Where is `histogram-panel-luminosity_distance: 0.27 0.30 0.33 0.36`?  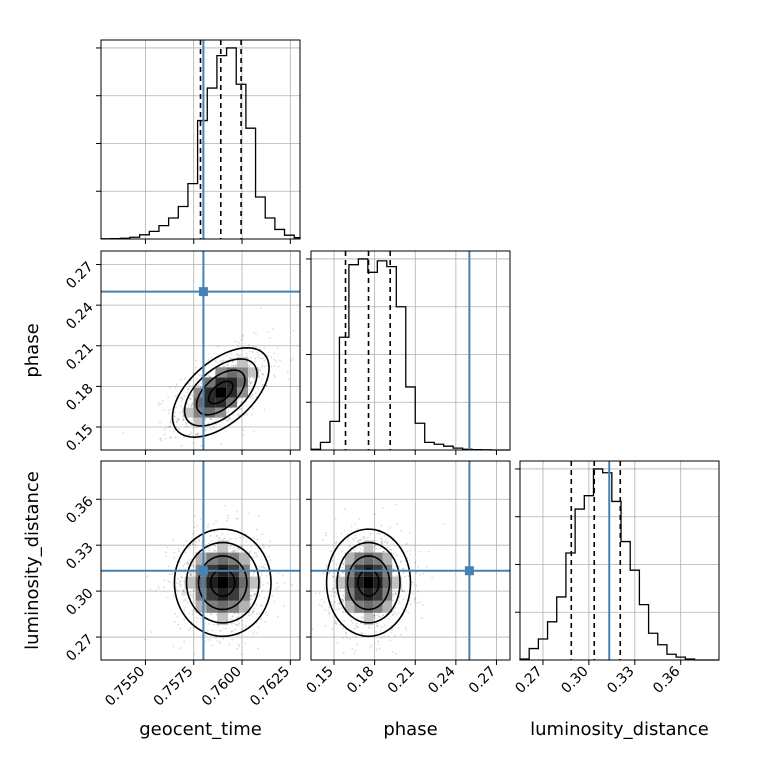 histogram-panel-luminosity_distance: 0.27 0.30 0.33 0.36 is located at coordinates (616, 578).